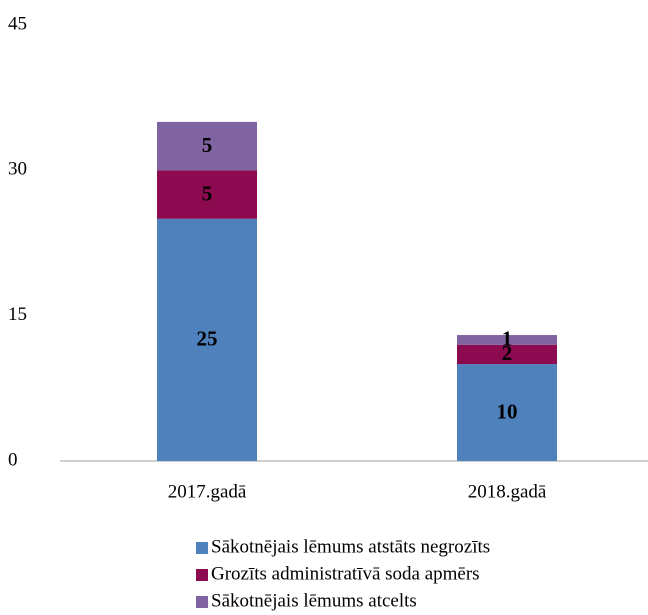 The width and height of the screenshot is (648, 615). What do you see at coordinates (345, 573) in the screenshot?
I see `legend-label: Grozīts administratīvā soda apmērs` at bounding box center [345, 573].